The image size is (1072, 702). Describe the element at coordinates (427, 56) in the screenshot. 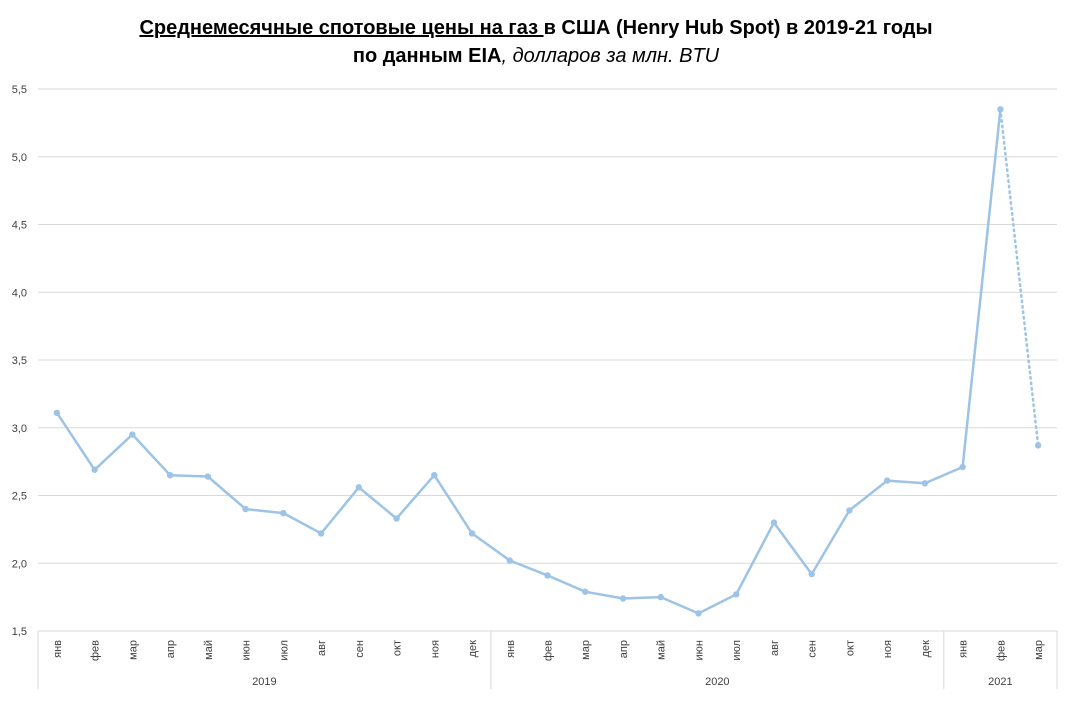

I see `chart-title-source: по данным EIA` at that location.